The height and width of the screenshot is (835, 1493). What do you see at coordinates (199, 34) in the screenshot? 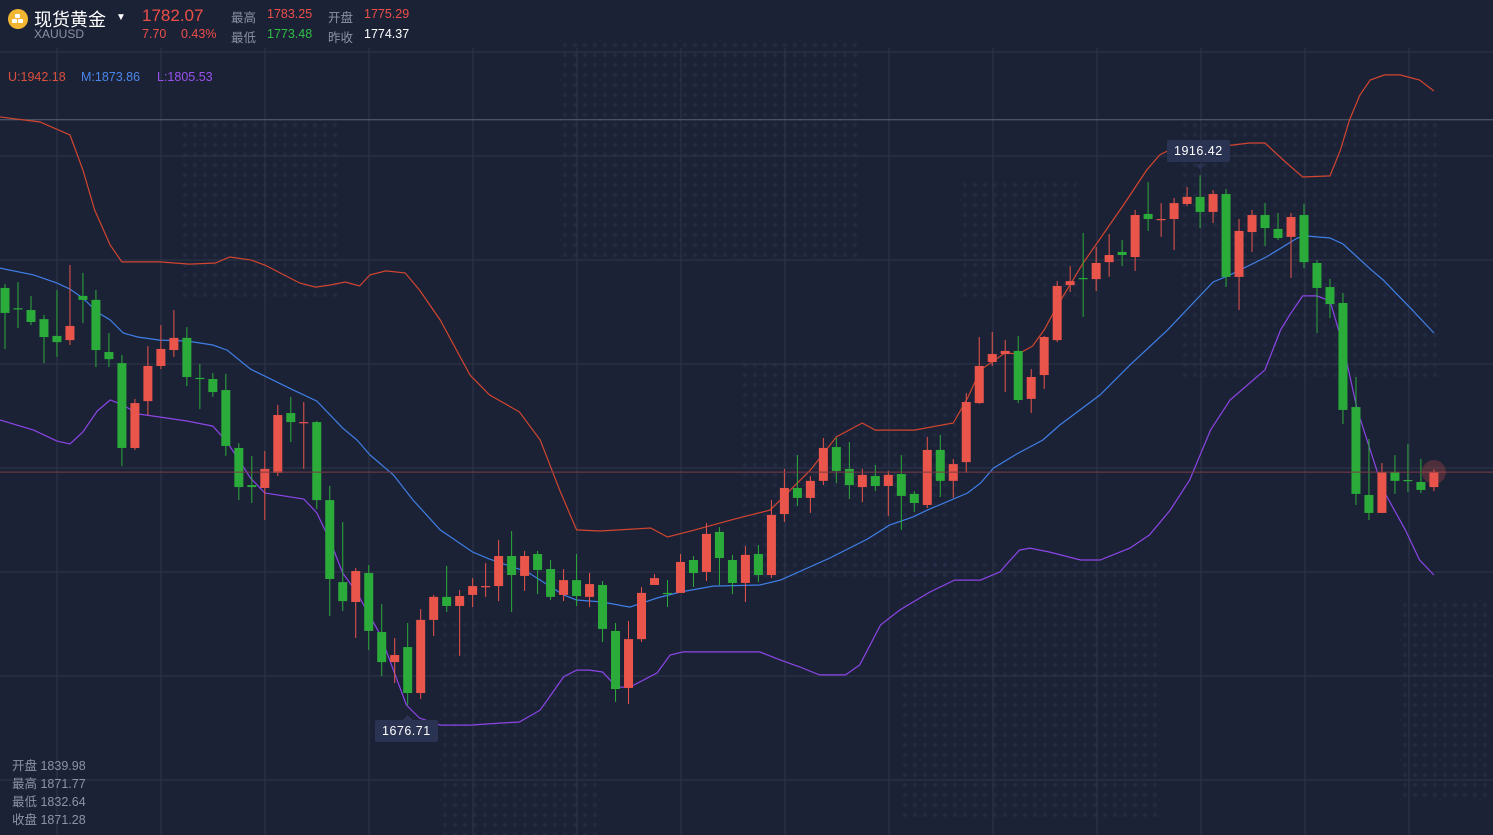
I see `price-change-percent: 0.43%` at bounding box center [199, 34].